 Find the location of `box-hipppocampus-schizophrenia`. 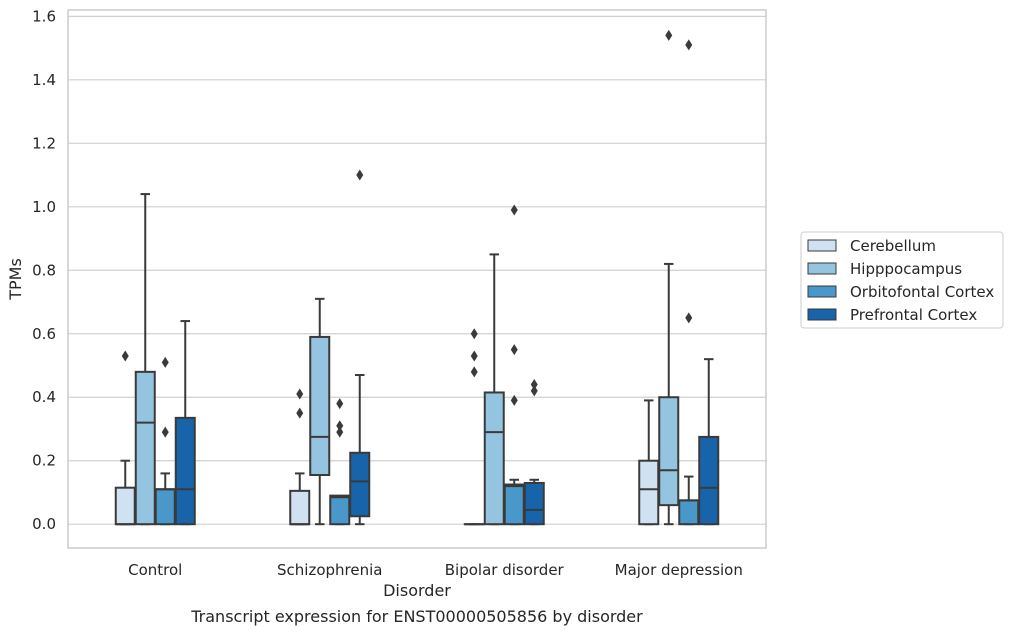

box-hipppocampus-schizophrenia is located at coordinates (320, 411).